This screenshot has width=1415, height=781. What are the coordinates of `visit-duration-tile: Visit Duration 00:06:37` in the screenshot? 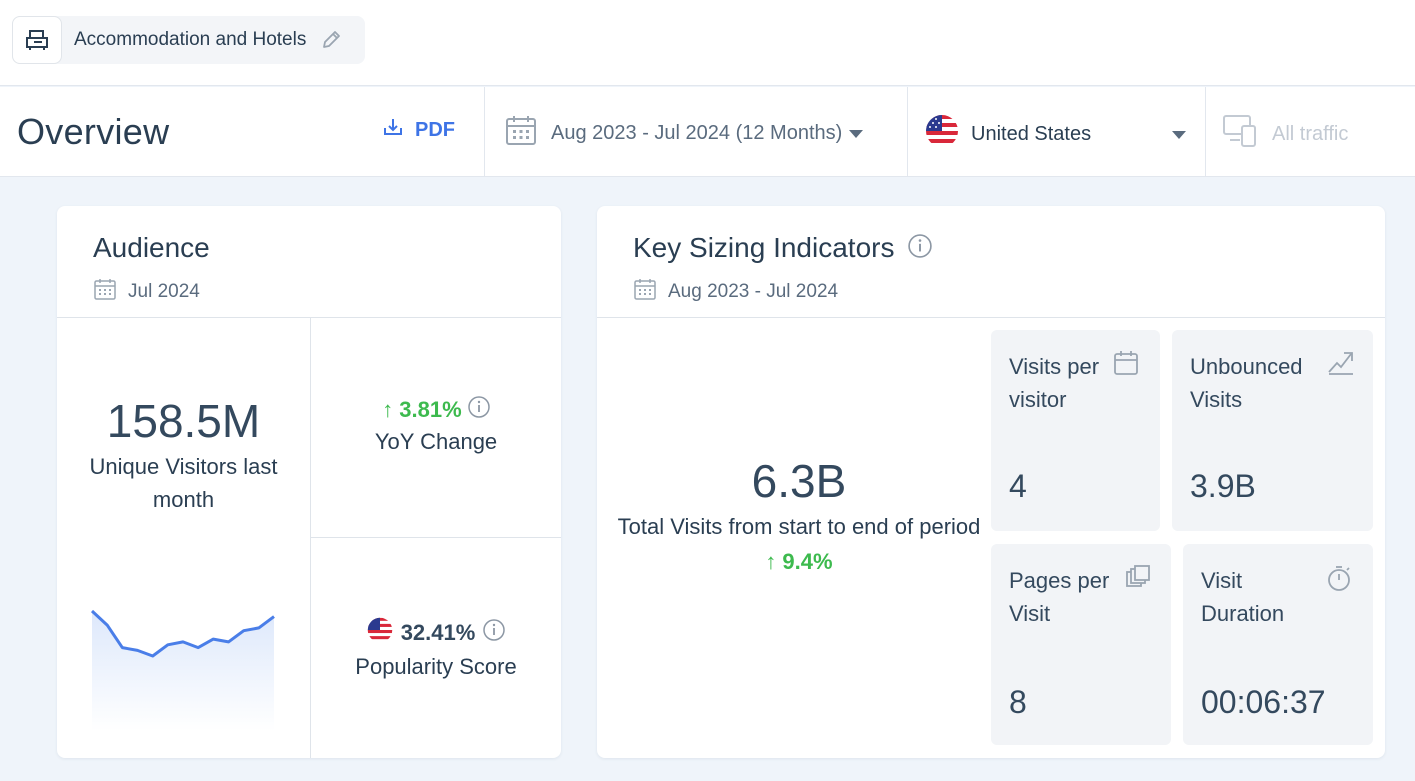 It's located at (1278, 644).